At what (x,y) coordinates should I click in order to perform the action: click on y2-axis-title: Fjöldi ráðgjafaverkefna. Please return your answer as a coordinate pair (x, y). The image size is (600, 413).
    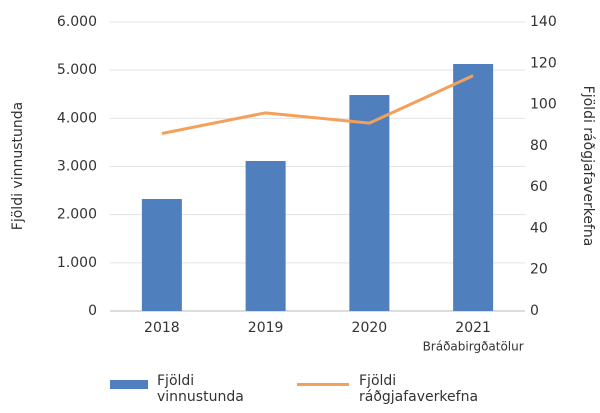
    Looking at the image, I should click on (588, 166).